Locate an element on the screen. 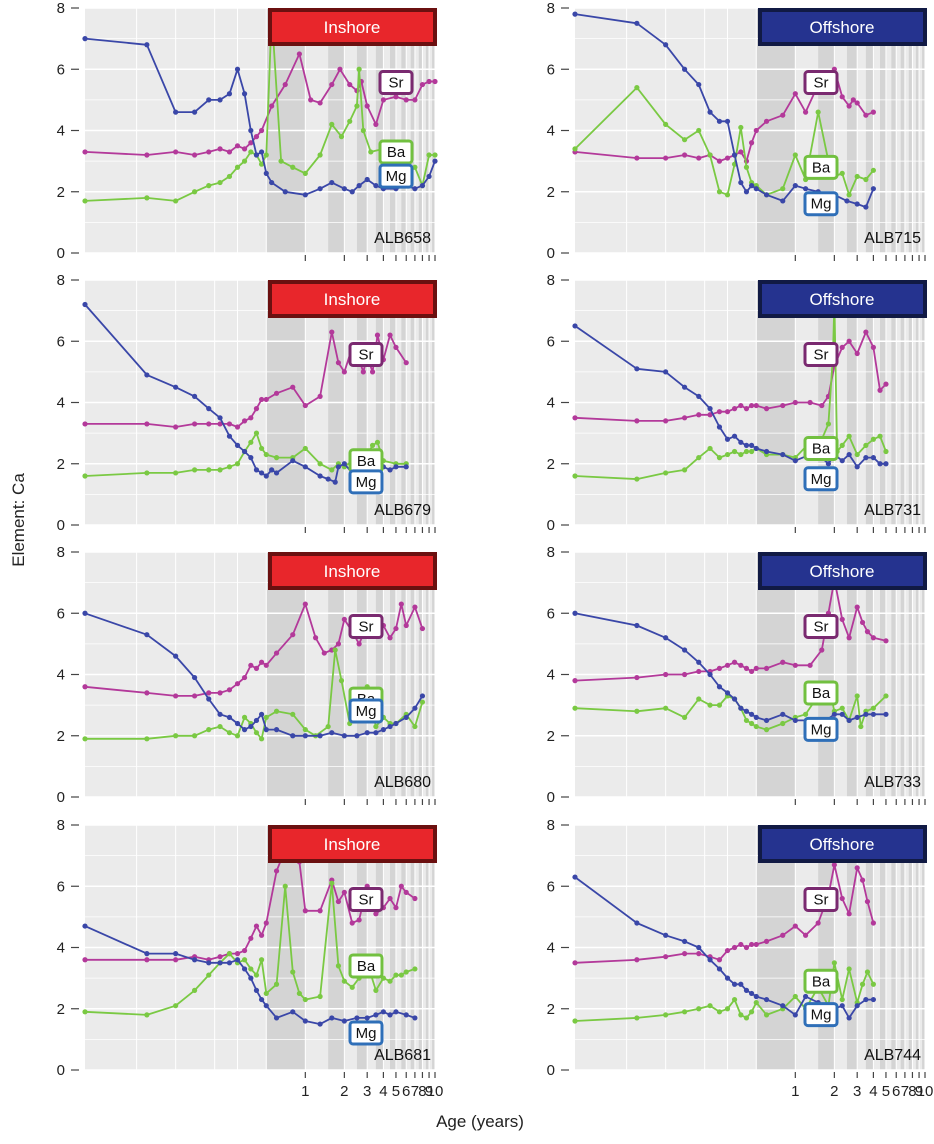  element-label-text: Ba is located at coordinates (821, 693).